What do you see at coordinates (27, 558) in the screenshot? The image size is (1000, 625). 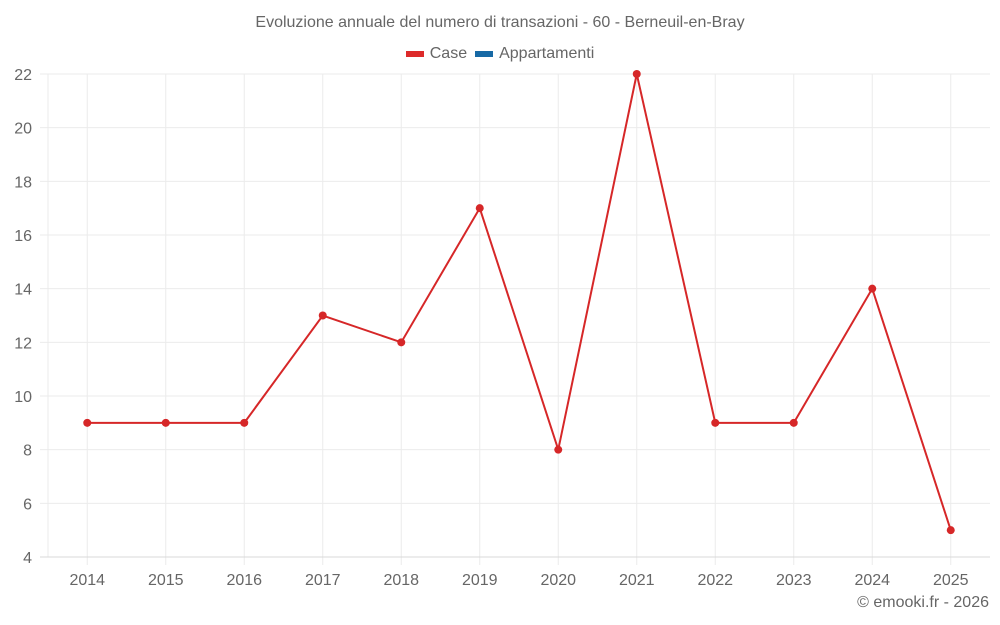 I see `y-tick-label: 4` at bounding box center [27, 558].